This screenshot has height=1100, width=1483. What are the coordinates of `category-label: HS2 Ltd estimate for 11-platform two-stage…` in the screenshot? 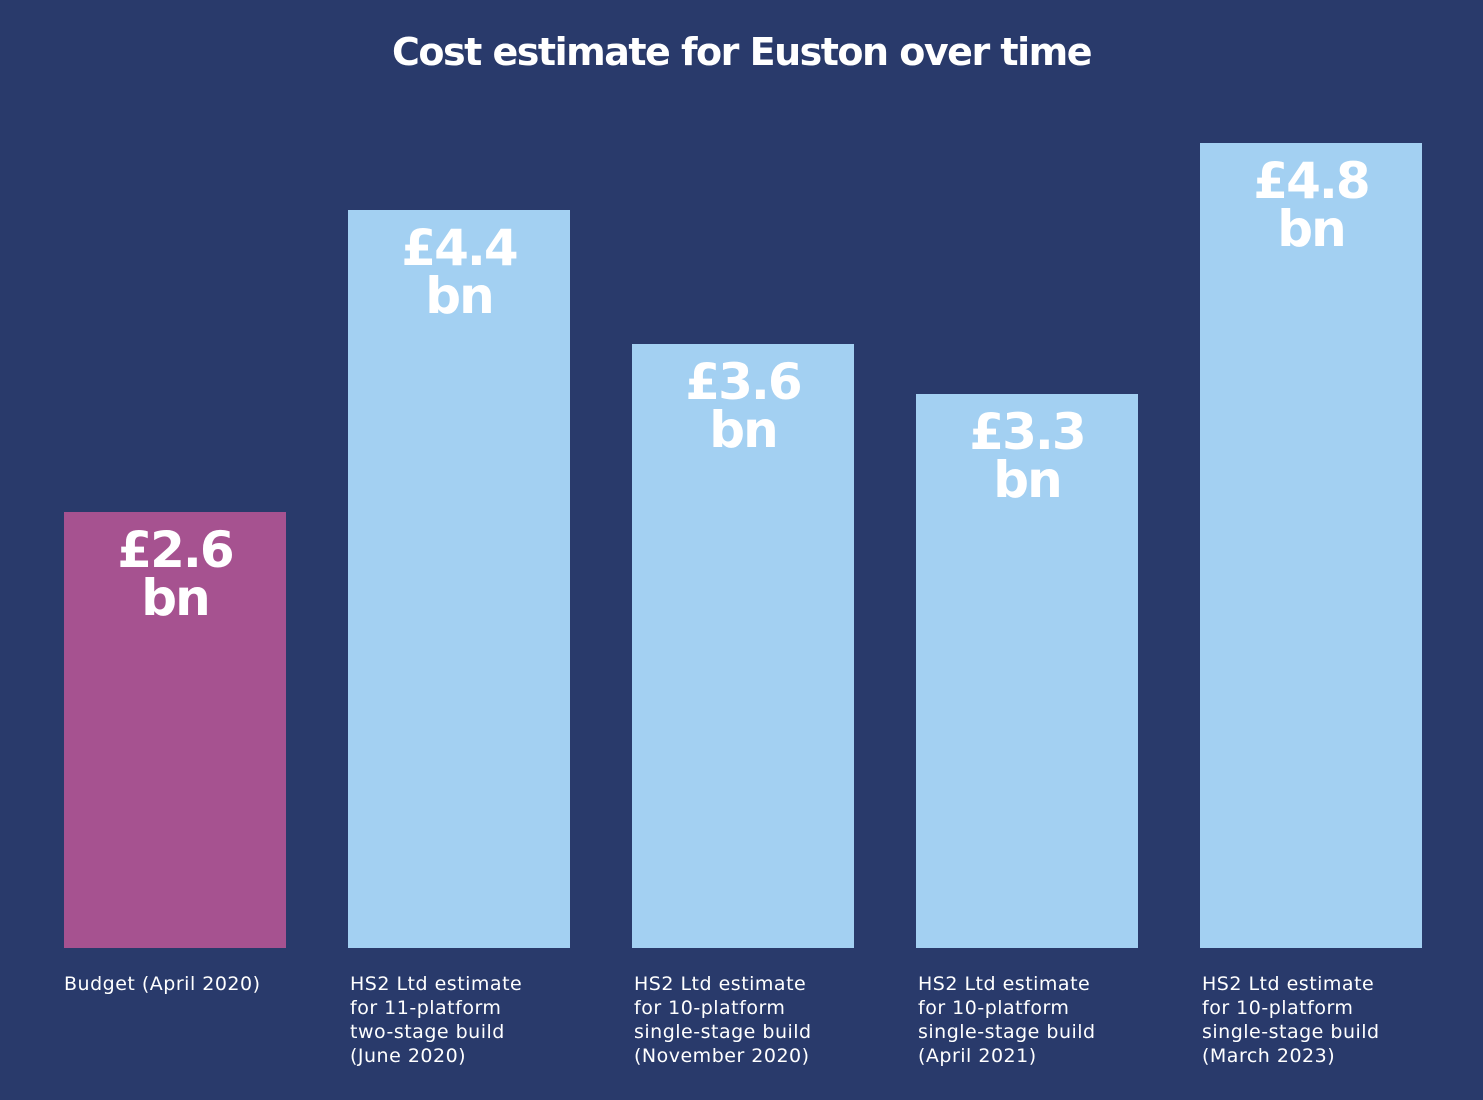 It's located at (470, 1020).